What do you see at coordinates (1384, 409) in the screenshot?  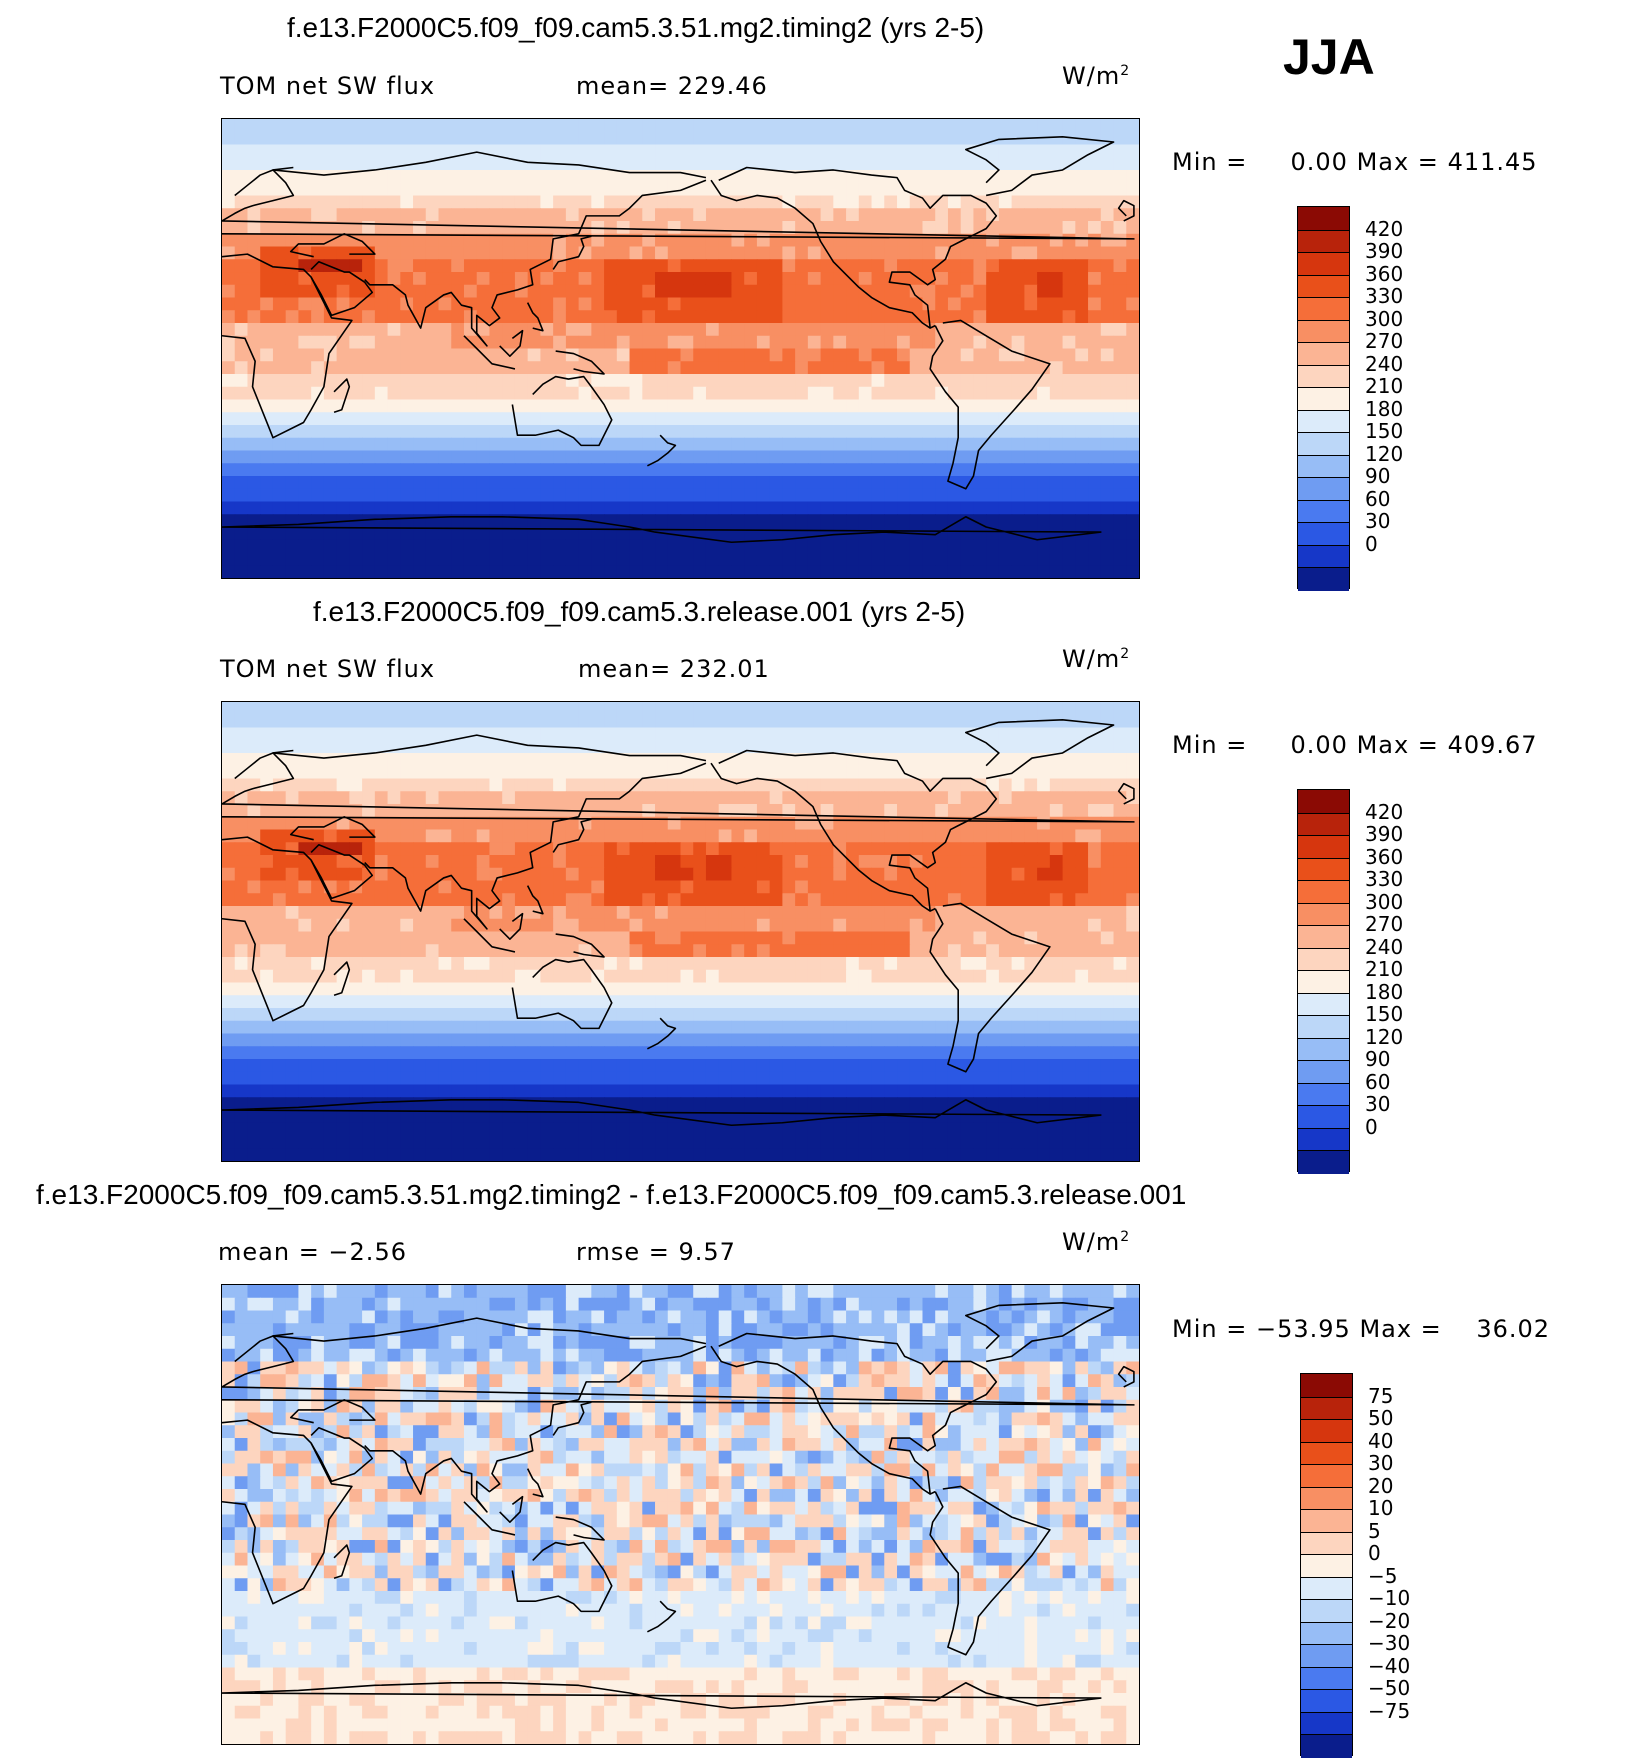 I see `colorbar-tick-label: 180` at bounding box center [1384, 409].